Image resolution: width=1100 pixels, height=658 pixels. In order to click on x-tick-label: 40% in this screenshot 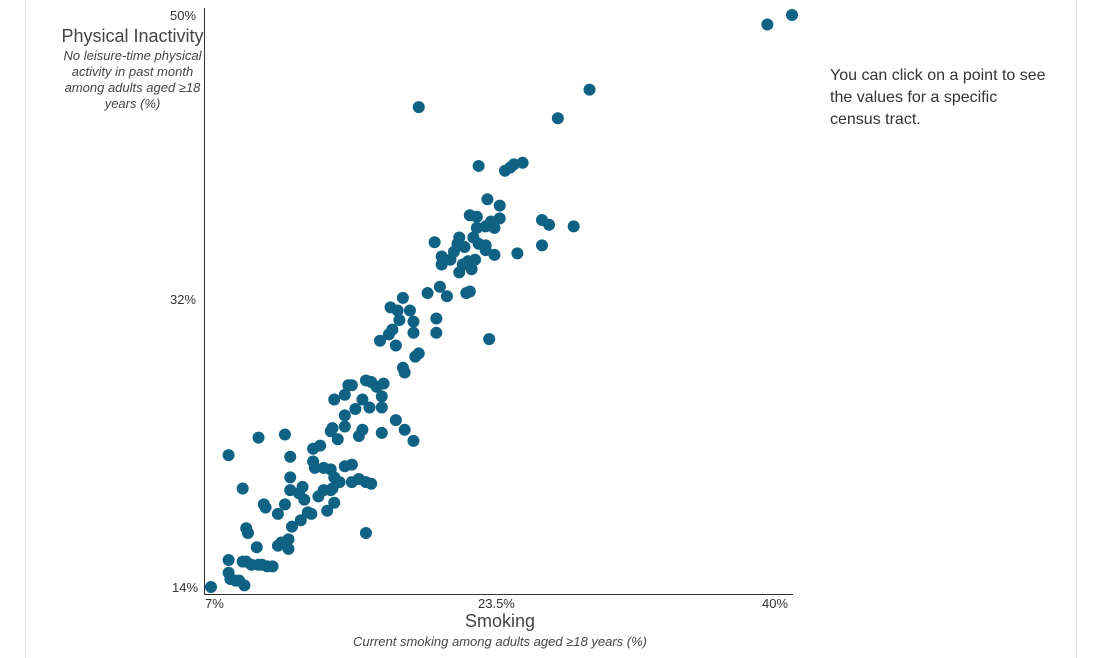, I will do `click(775, 603)`.